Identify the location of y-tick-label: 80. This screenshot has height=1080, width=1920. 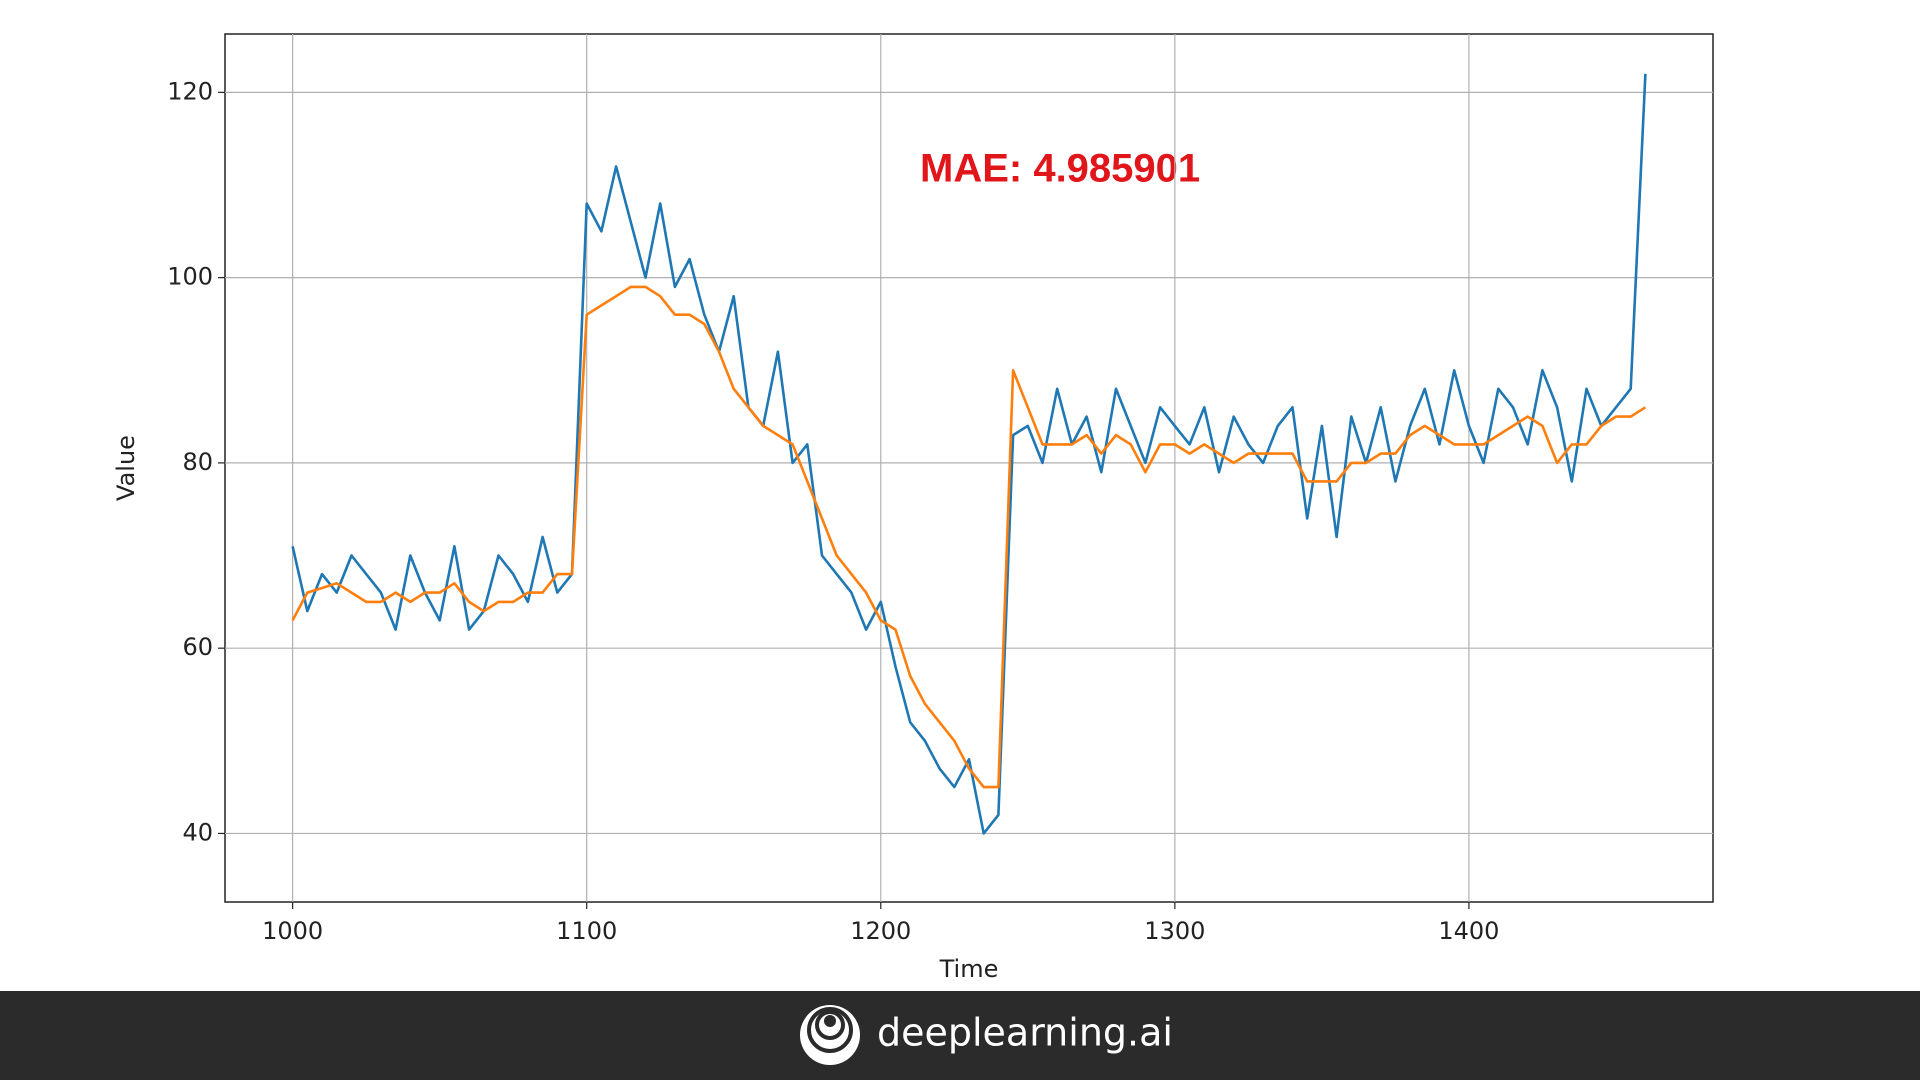
(197, 462).